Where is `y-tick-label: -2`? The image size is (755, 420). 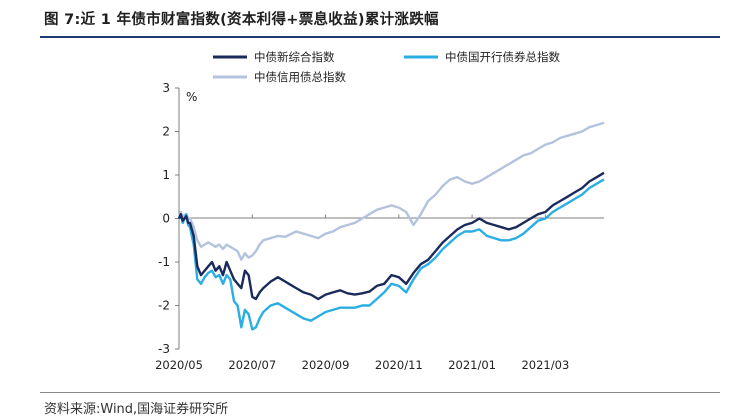
y-tick-label: -2 is located at coordinates (164, 306).